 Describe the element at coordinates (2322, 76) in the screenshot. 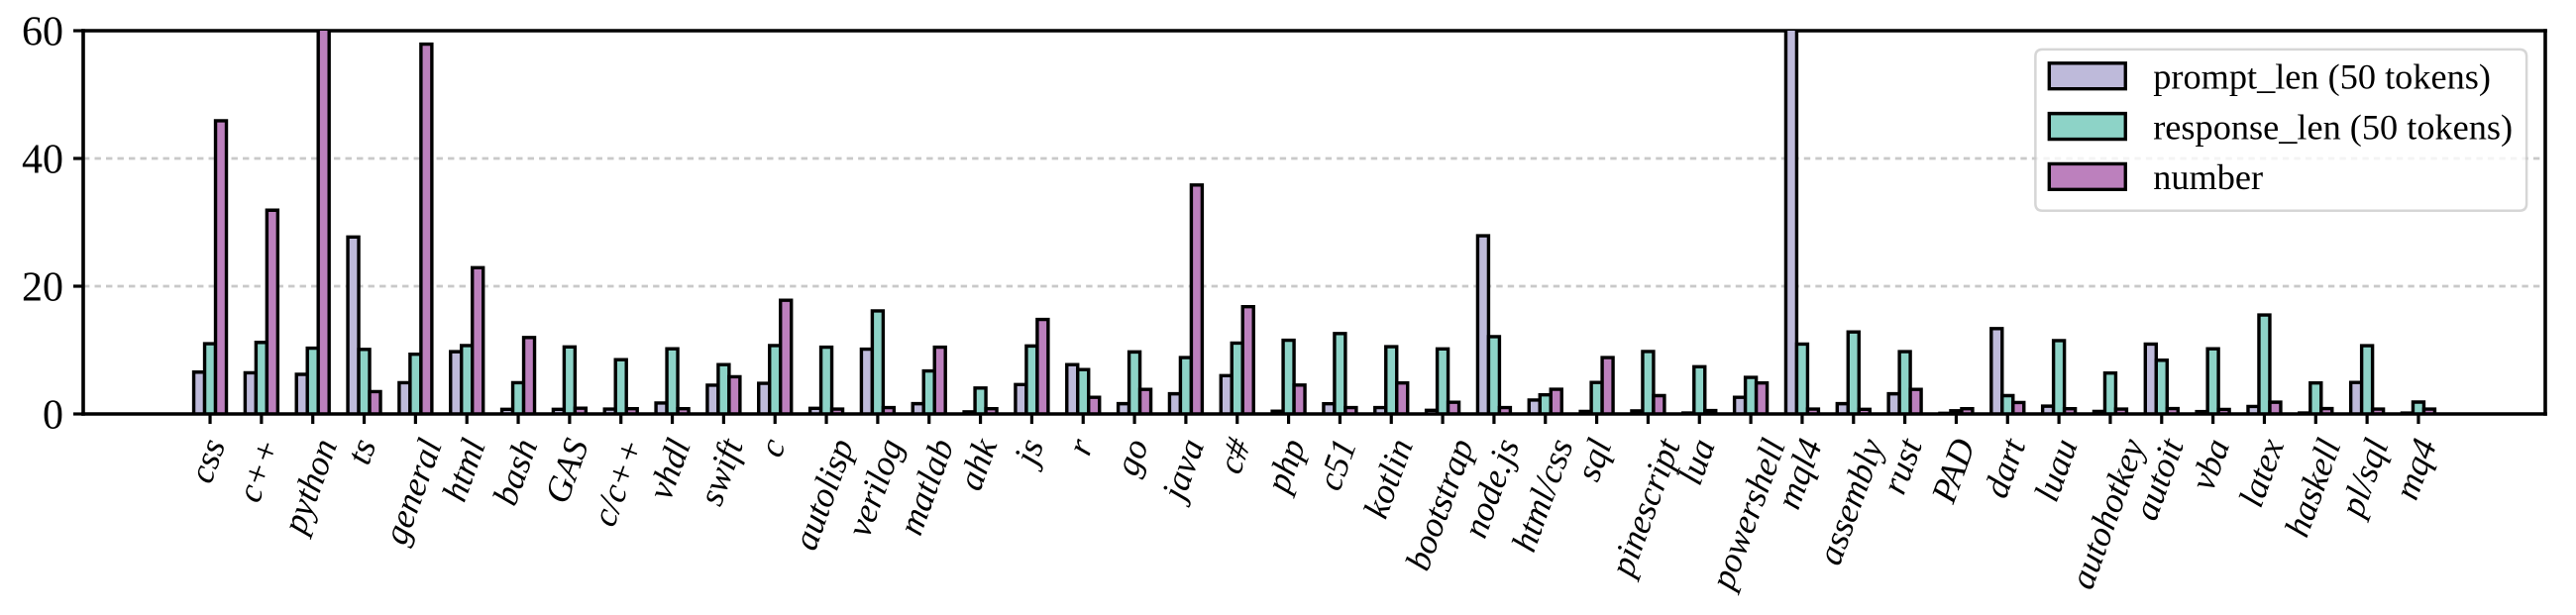

I see `svg-text: prompt_len (50 tokens)` at that location.